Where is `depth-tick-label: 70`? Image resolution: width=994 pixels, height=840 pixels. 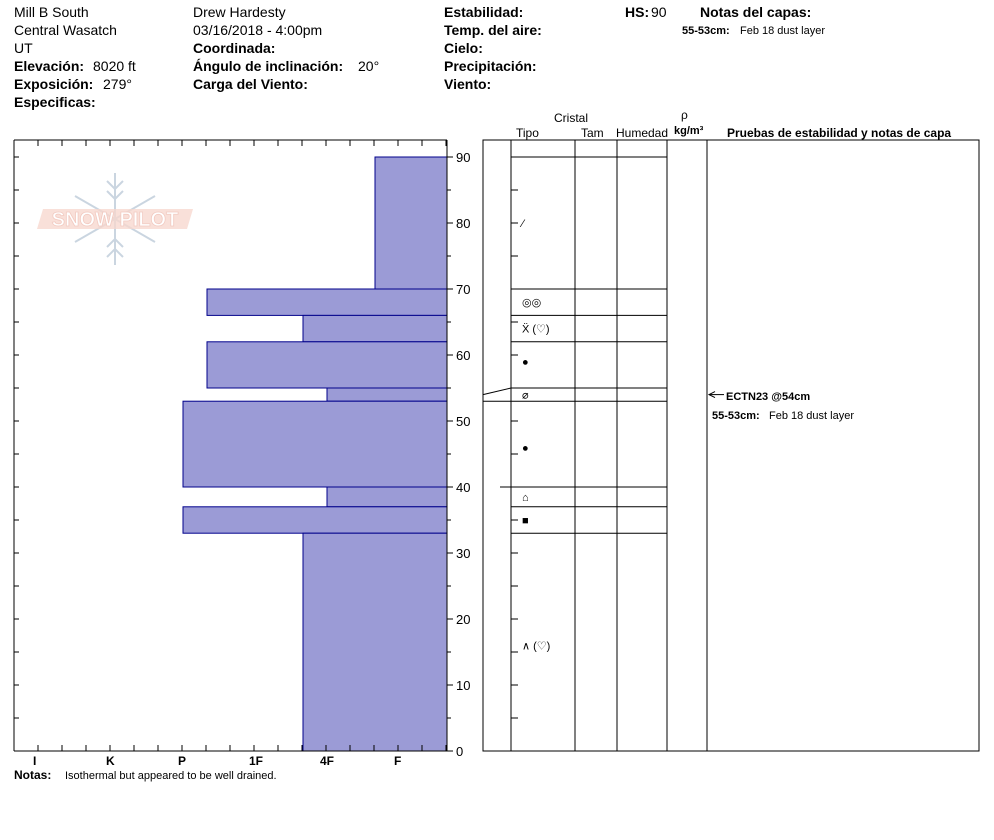
depth-tick-label: 70 is located at coordinates (463, 289).